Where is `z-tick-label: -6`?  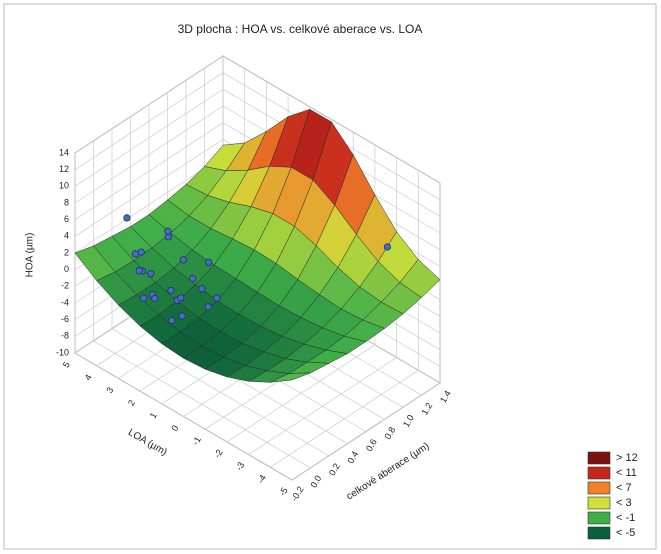 z-tick-label: -6 is located at coordinates (65, 319).